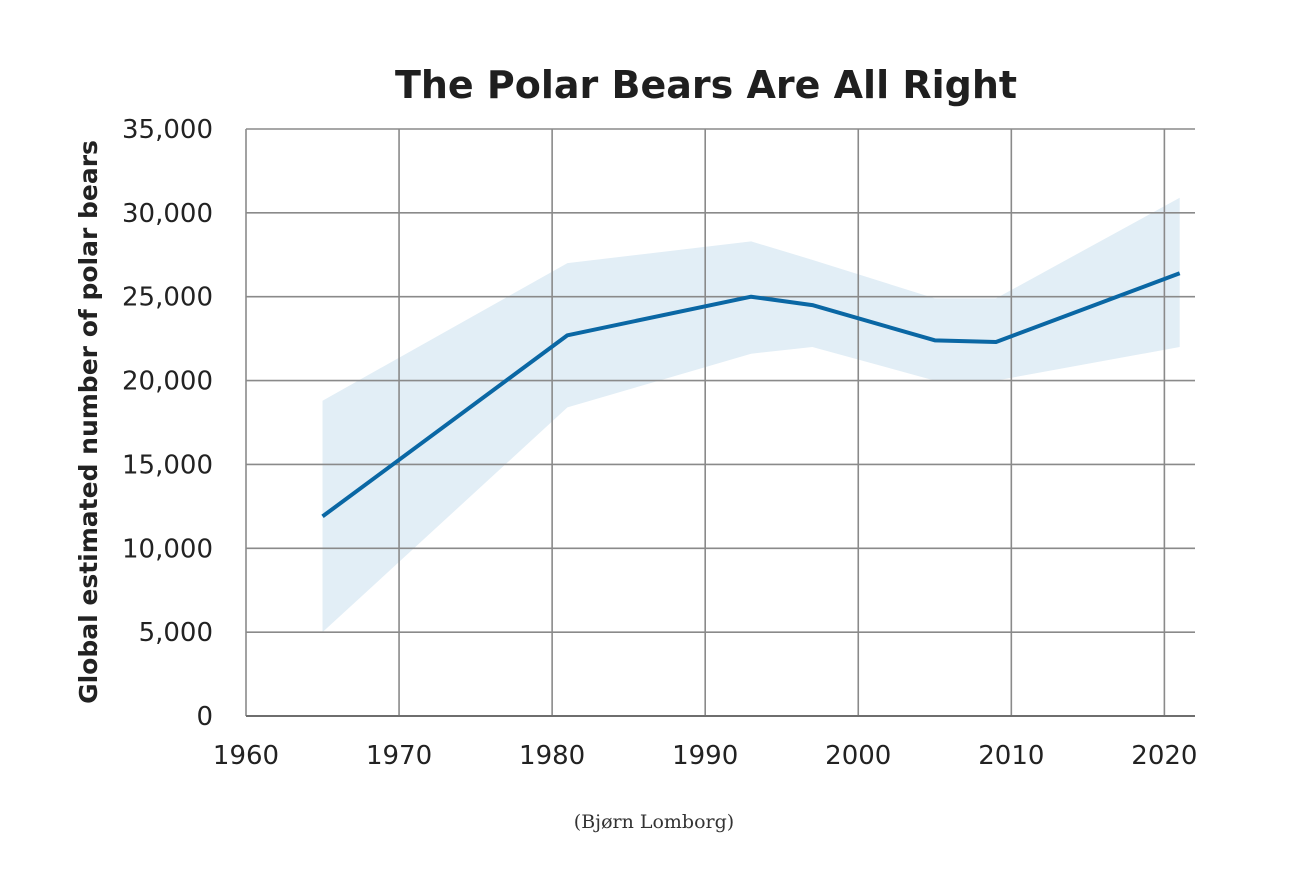 Image resolution: width=1312 pixels, height=872 pixels. Describe the element at coordinates (858, 756) in the screenshot. I see `x-tick-label: 2000` at that location.